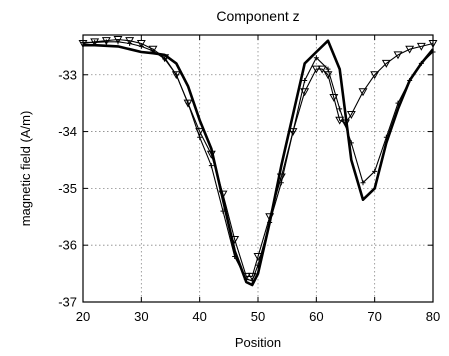 This screenshot has height=356, width=449. I want to click on x-tick-label: 70, so click(374, 316).